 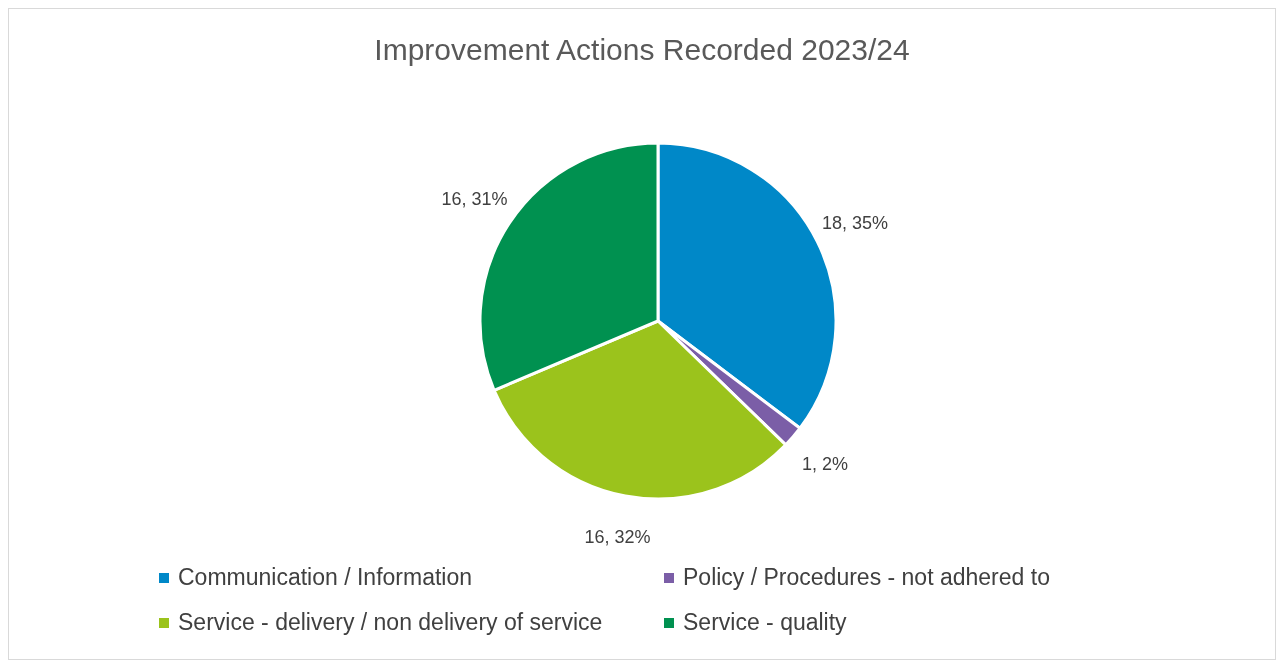 What do you see at coordinates (854, 222) in the screenshot?
I see `data-label: 18, 35%` at bounding box center [854, 222].